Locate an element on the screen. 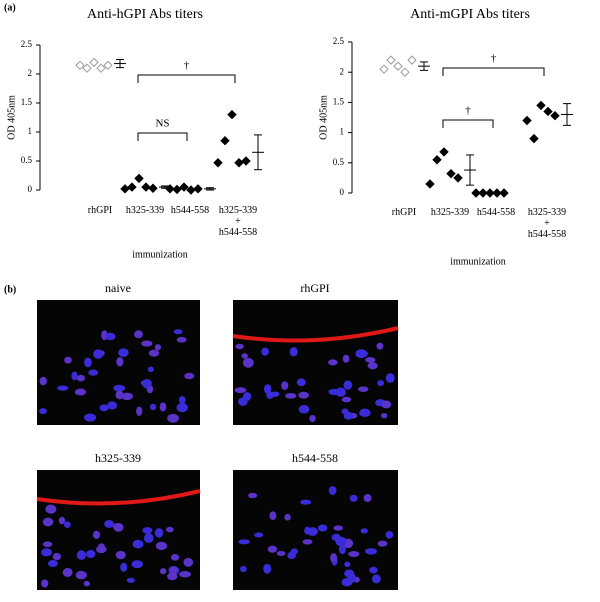 The height and width of the screenshot is (602, 600). panel-label: (b) is located at coordinates (10, 289).